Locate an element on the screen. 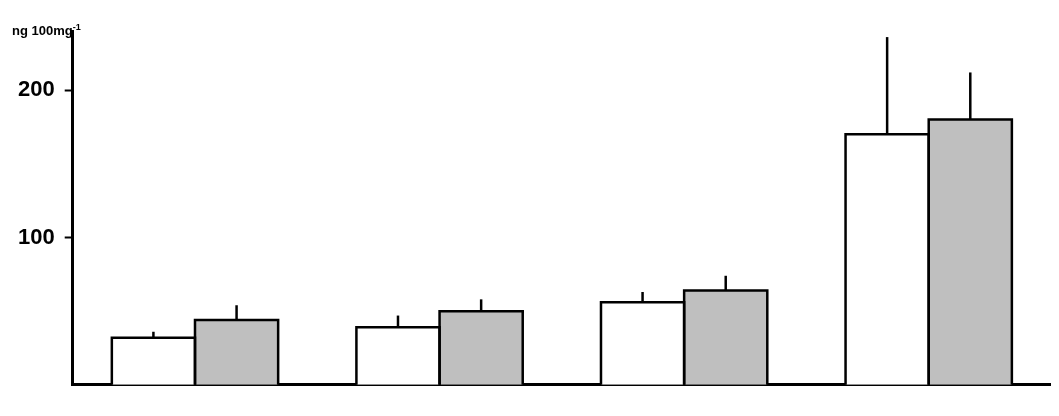  y-tick-label: 100 is located at coordinates (36, 236).